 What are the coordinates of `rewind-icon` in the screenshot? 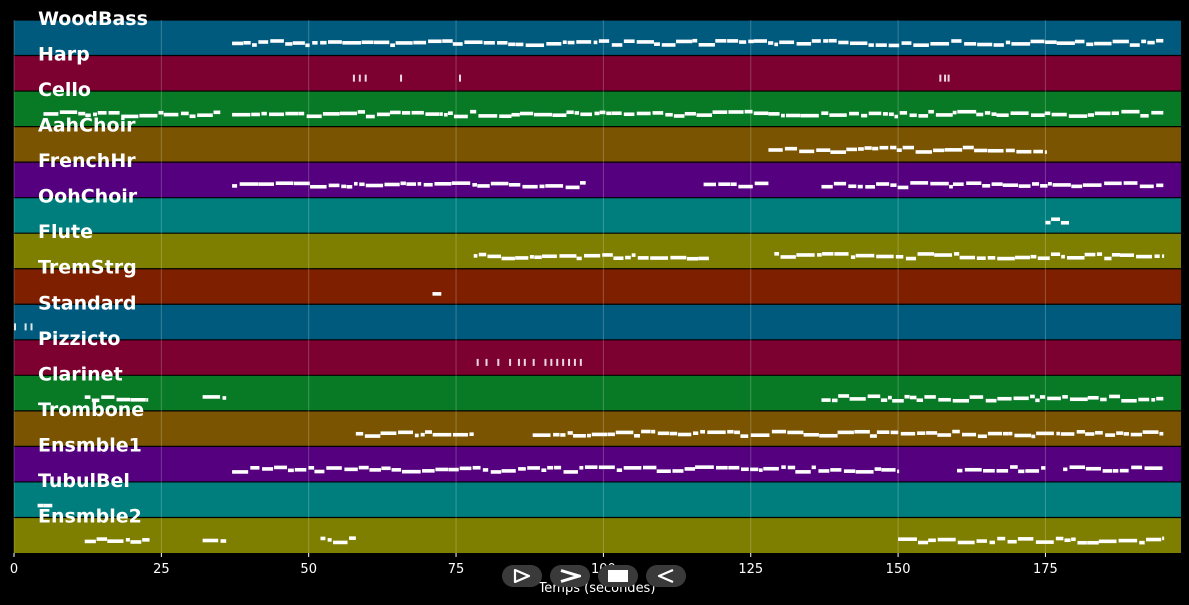 It's located at (665, 576).